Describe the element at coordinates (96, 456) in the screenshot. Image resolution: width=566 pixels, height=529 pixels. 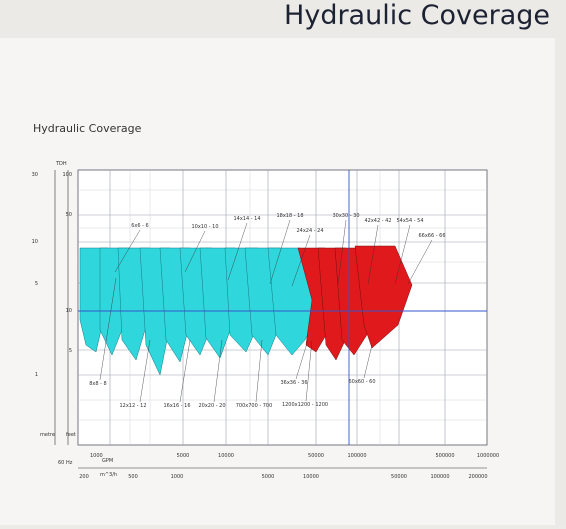
I see `gpm-tick: 1000` at that location.